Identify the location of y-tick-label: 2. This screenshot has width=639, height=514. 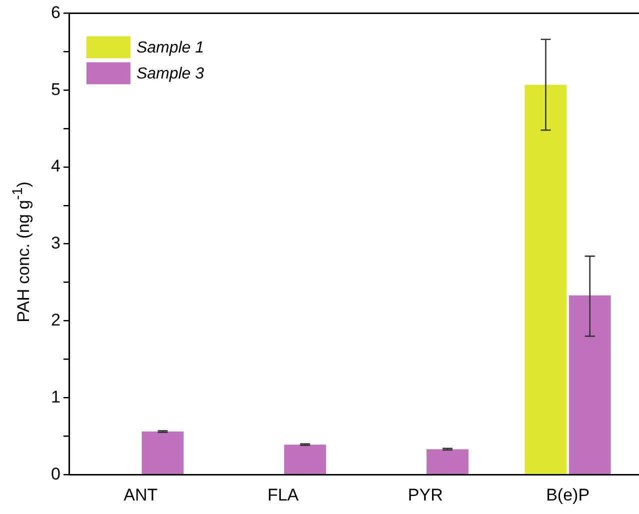
(55, 320).